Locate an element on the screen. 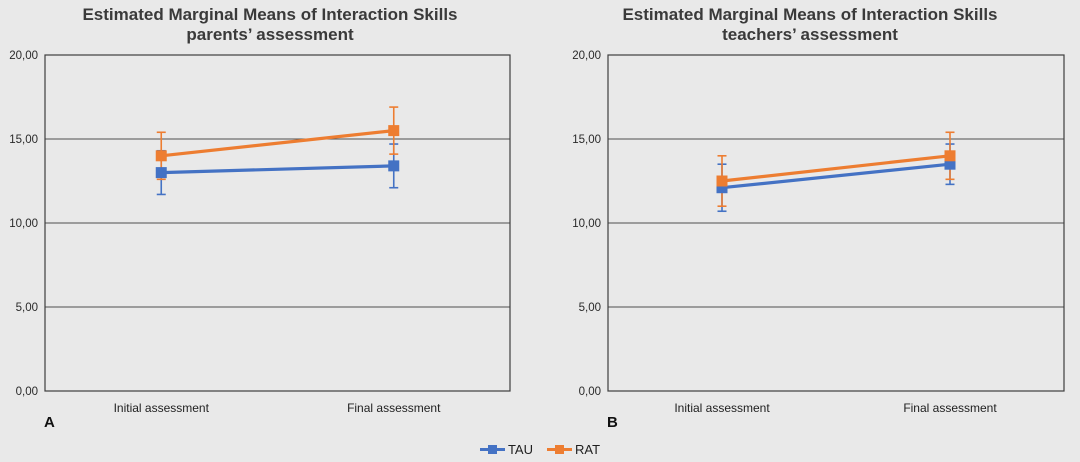 Image resolution: width=1080 pixels, height=462 pixels. chart-title-line2: teachers’ assessment is located at coordinates (810, 34).